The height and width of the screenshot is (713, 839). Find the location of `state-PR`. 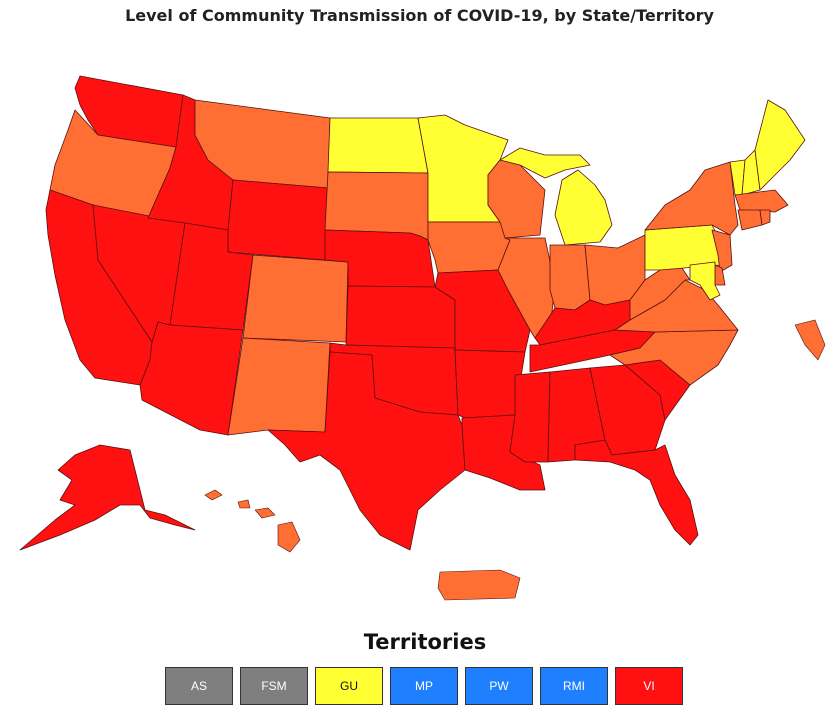

state-PR is located at coordinates (479, 585).